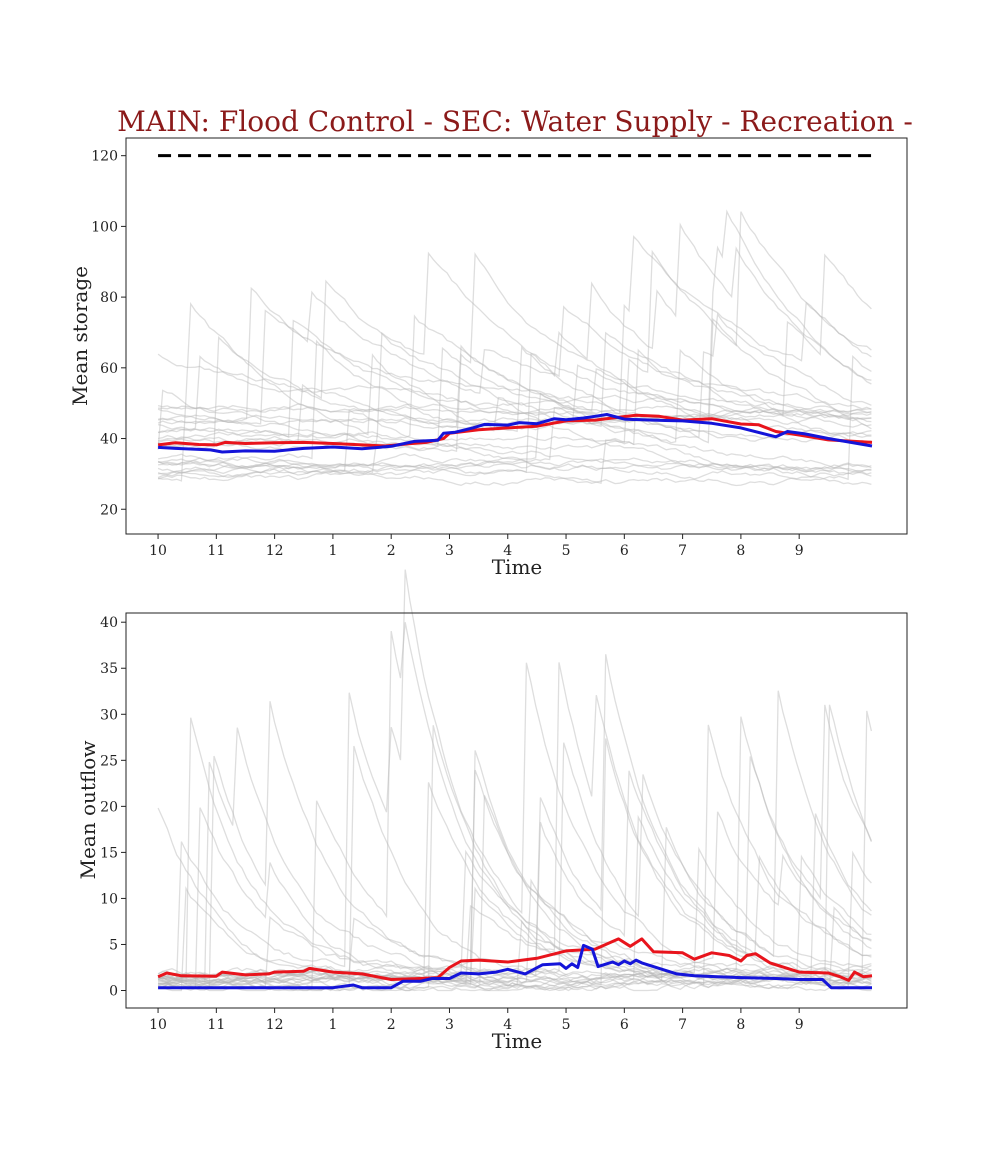 The height and width of the screenshot is (1152, 1008). Describe the element at coordinates (517, 567) in the screenshot. I see `storage-x-axis-label: Time` at that location.